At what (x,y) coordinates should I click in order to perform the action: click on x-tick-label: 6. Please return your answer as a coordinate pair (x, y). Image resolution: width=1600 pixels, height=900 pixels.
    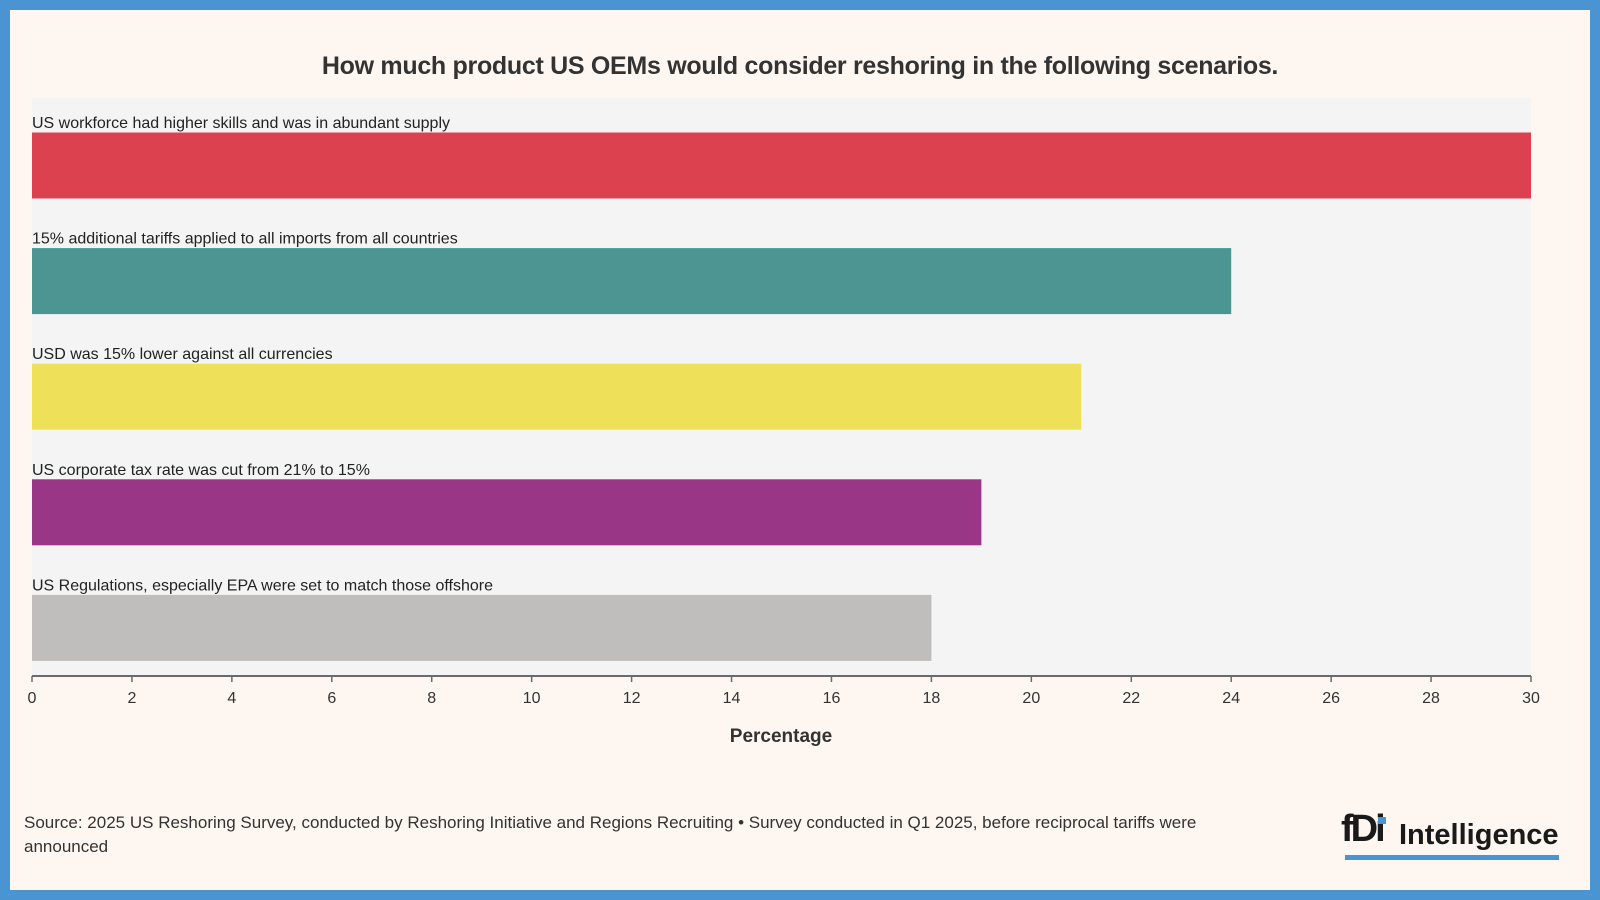
    Looking at the image, I should click on (331, 698).